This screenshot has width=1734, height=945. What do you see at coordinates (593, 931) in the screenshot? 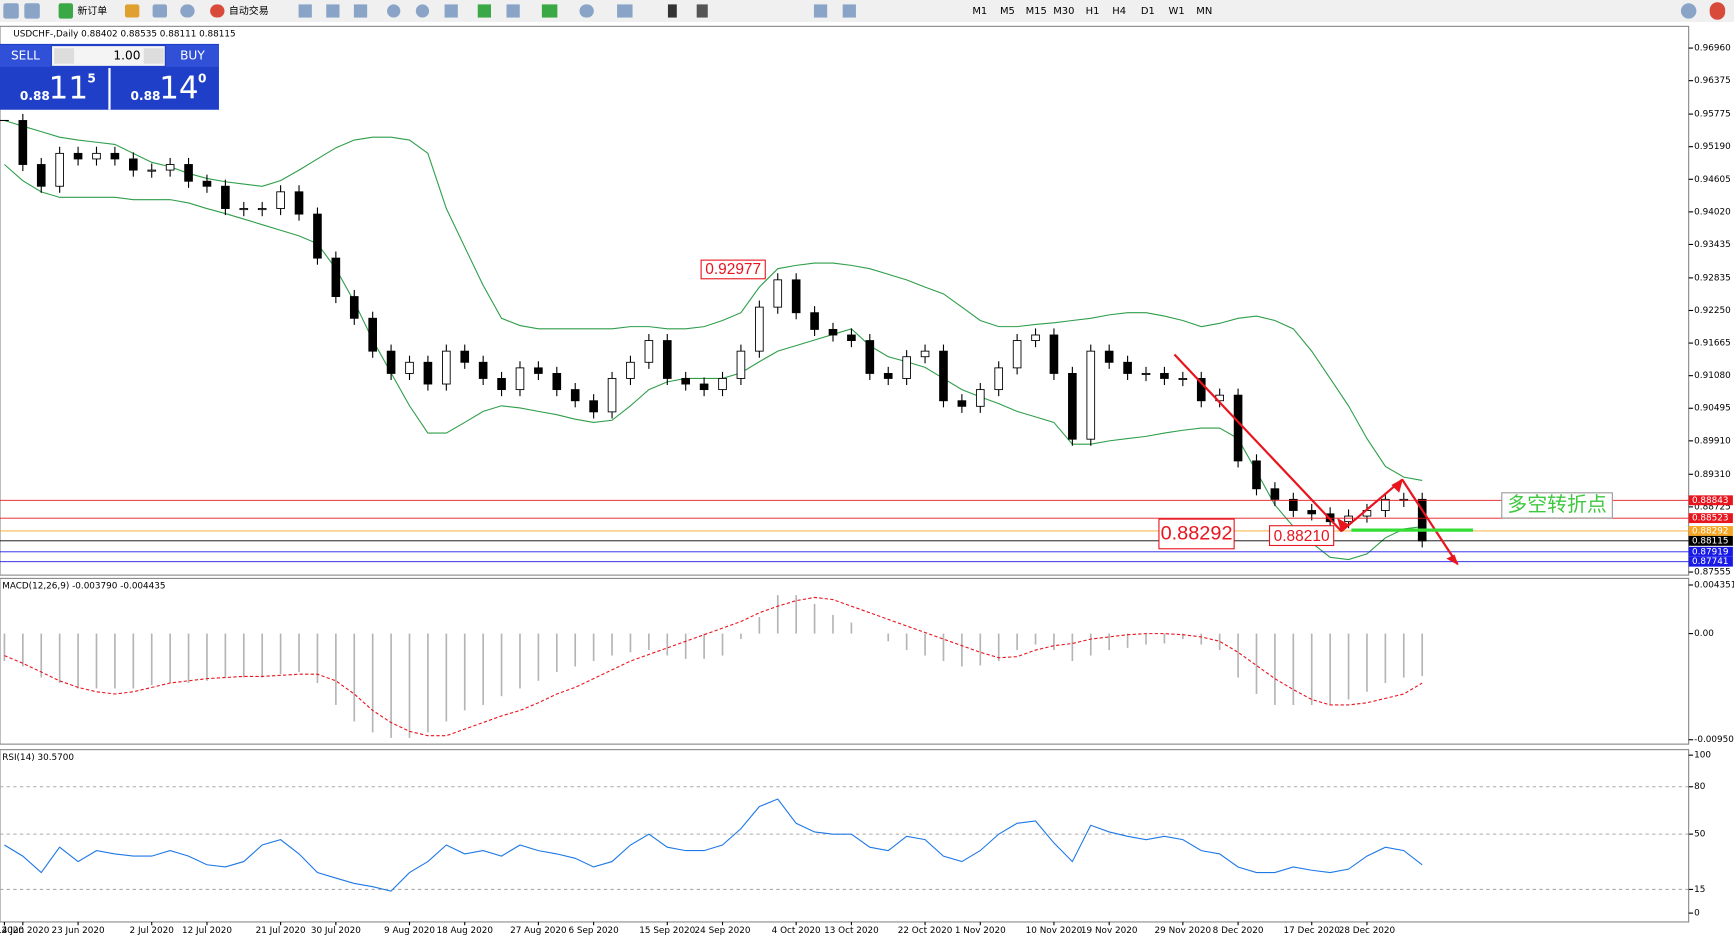
I see `x-tick-label: 6 Sep 2020` at bounding box center [593, 931].